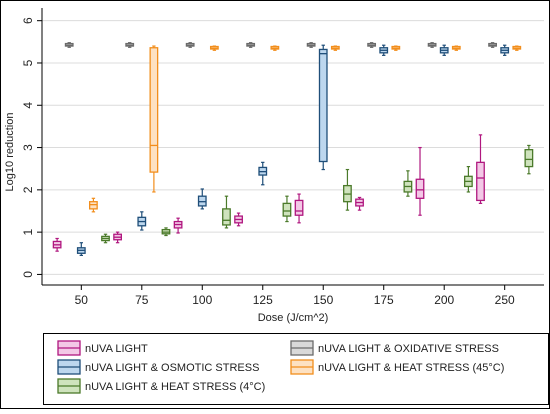 Image resolution: width=550 pixels, height=414 pixels. What do you see at coordinates (10, 152) in the screenshot?
I see `y-axis-label: Log10 reduction` at bounding box center [10, 152].